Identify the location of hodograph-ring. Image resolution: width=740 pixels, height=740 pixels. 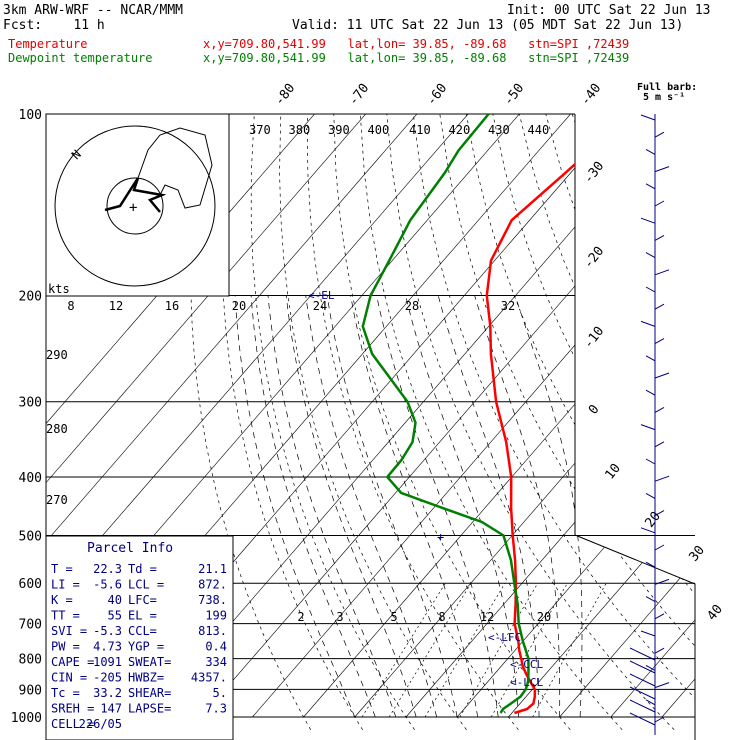
(135, 206).